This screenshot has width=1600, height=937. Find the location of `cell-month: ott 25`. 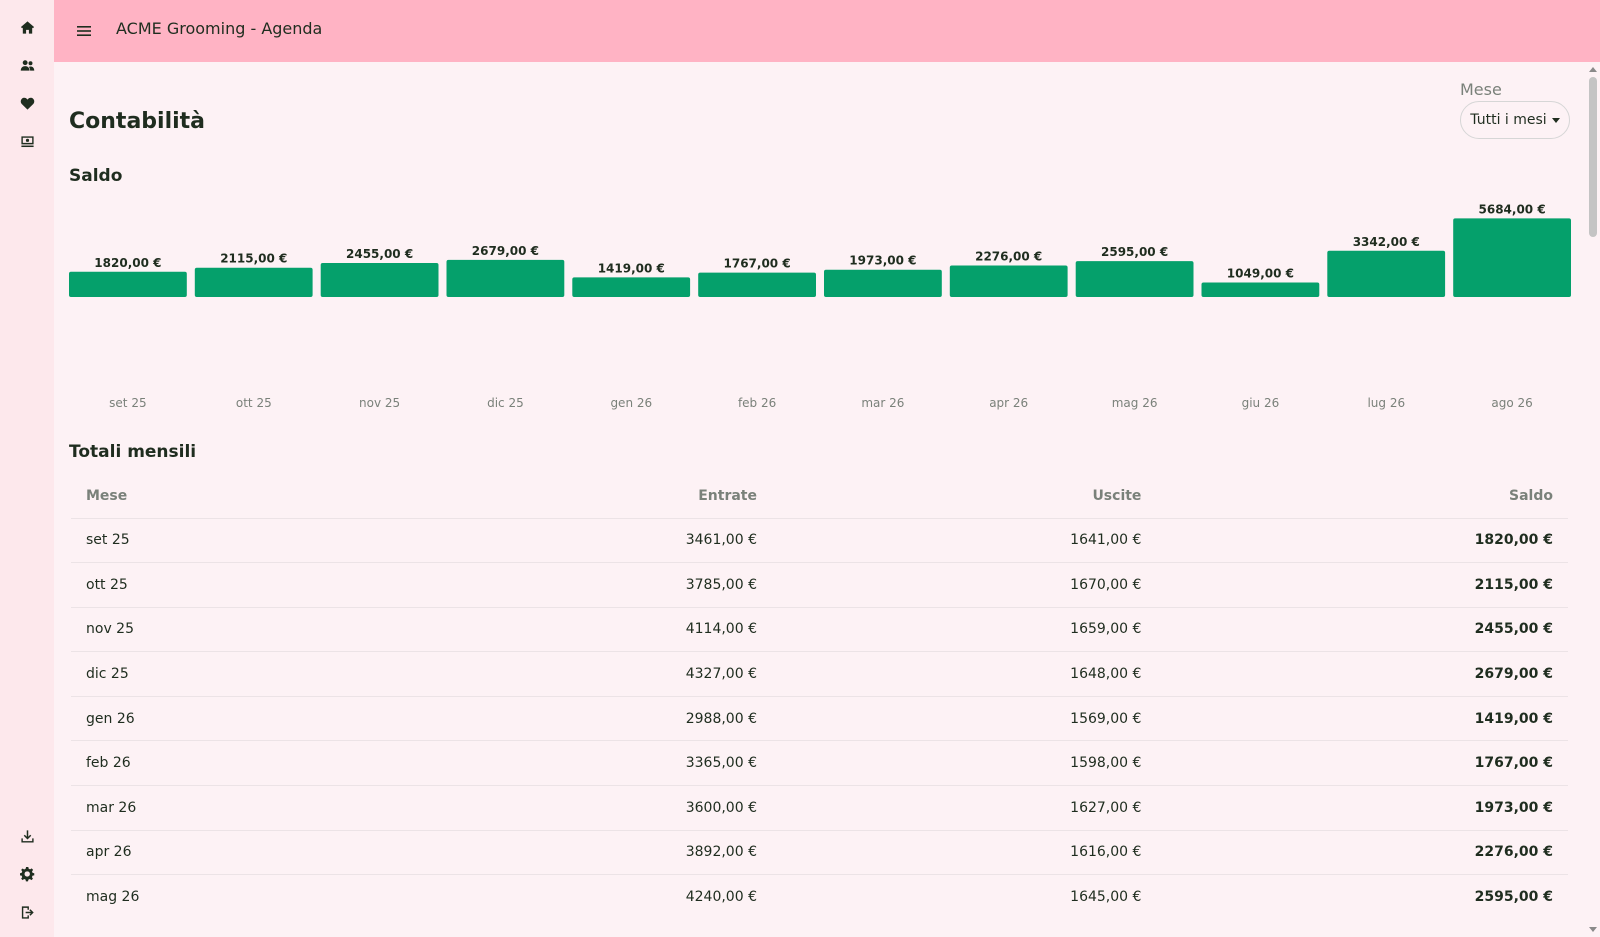

cell-month: ott 25 is located at coordinates (229, 585).